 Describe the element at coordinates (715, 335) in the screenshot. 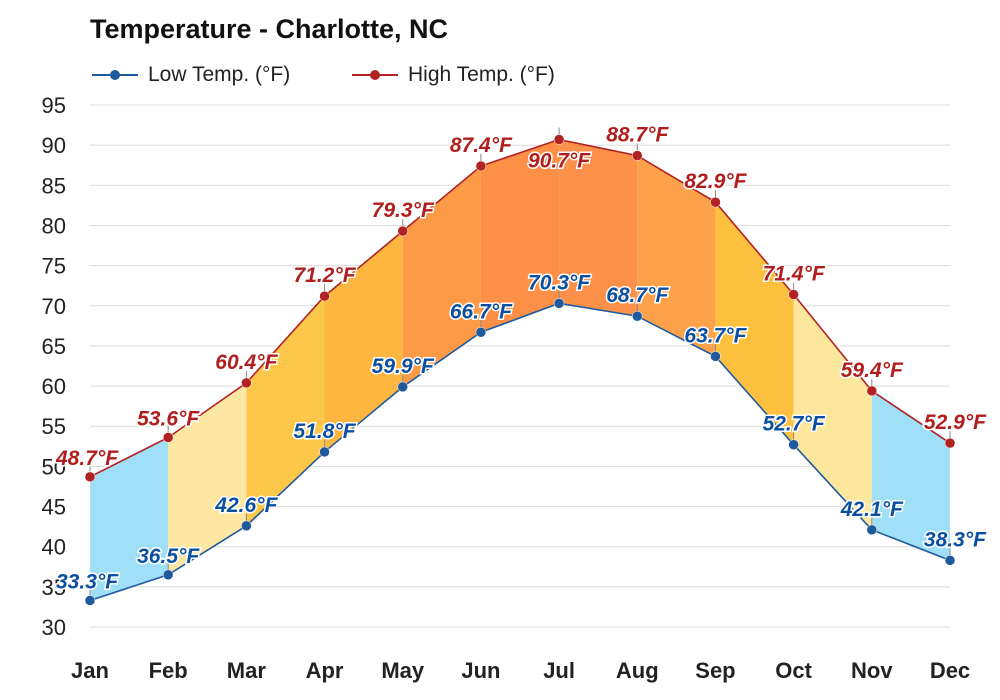

I see `low-data-label-sep: 63.7°F` at that location.